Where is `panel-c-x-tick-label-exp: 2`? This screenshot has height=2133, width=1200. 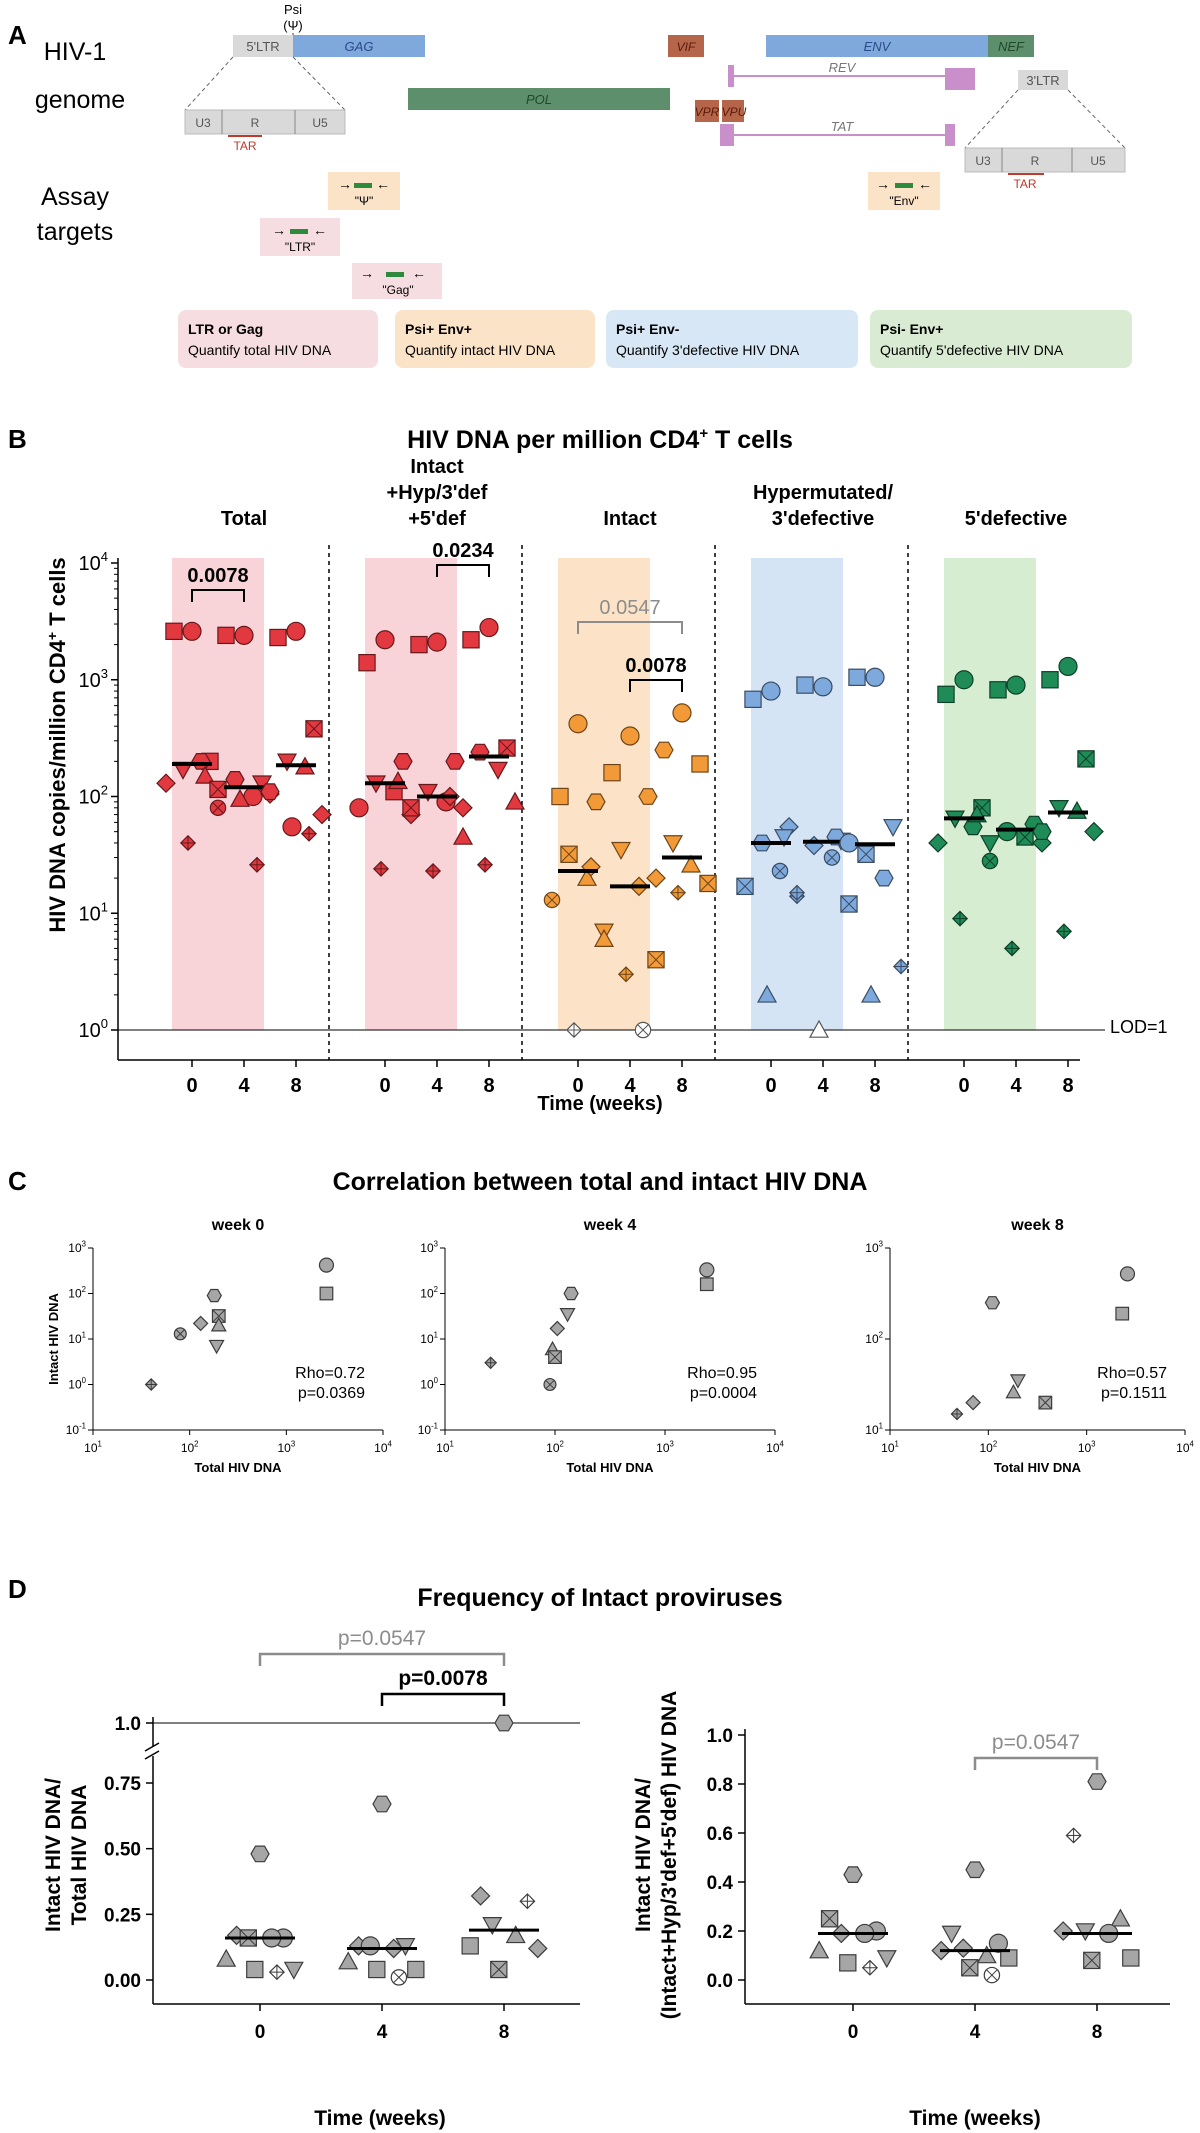 panel-c-x-tick-label-exp: 2 is located at coordinates (196, 1444).